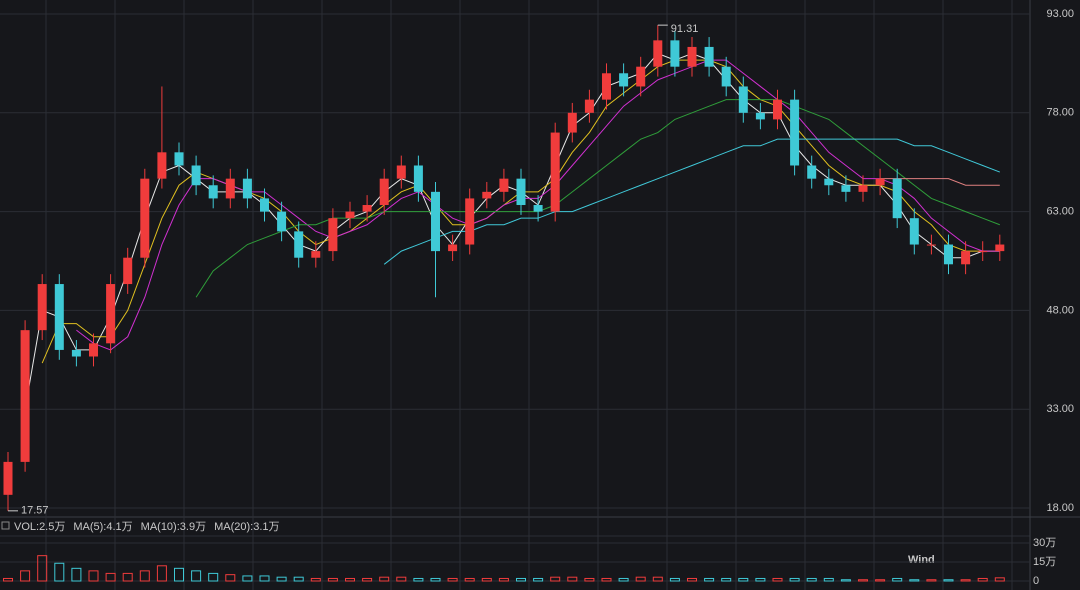  Describe the element at coordinates (1060, 409) in the screenshot. I see `y-tick-label: 33.00` at that location.